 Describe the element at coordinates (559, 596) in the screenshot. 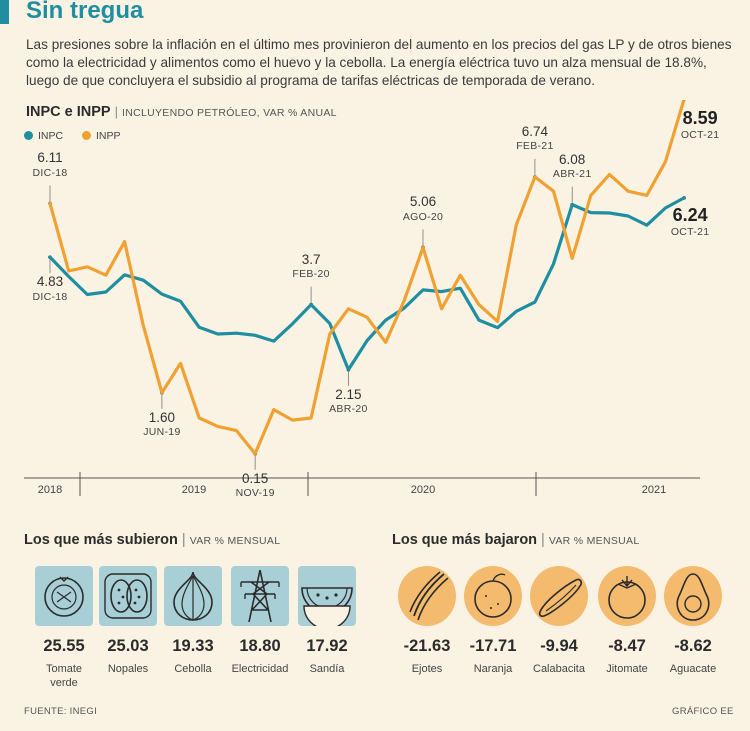

I see `zucchini-icon` at that location.